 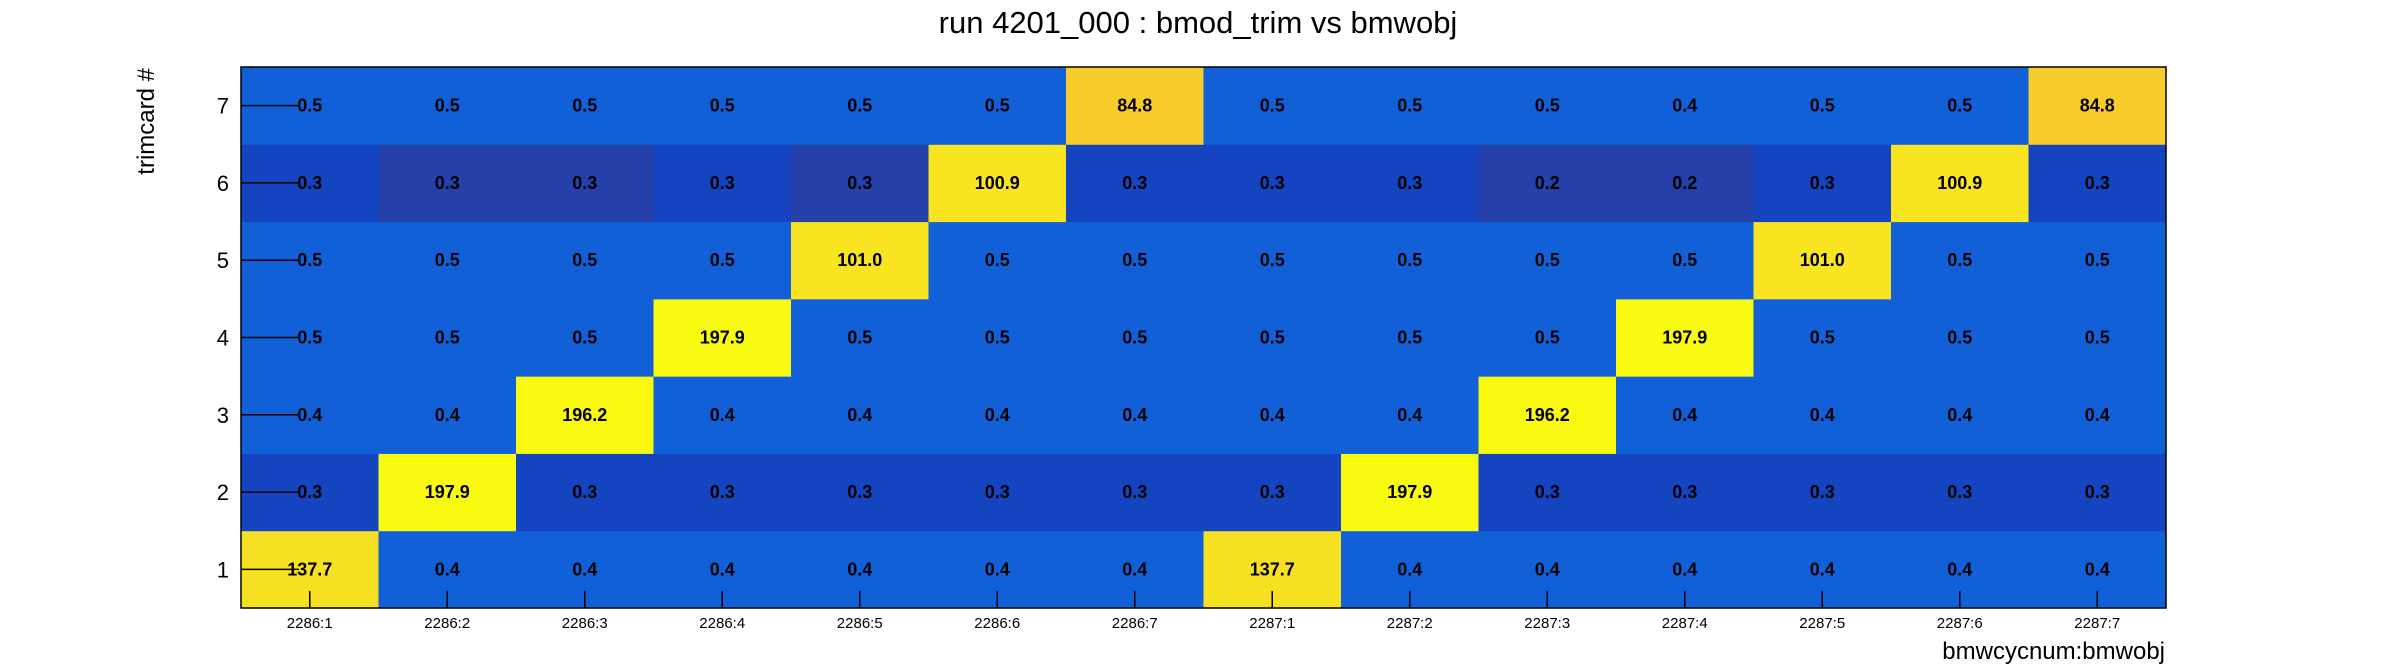 What do you see at coordinates (997, 623) in the screenshot?
I see `x-tick-label: 2286:6` at bounding box center [997, 623].